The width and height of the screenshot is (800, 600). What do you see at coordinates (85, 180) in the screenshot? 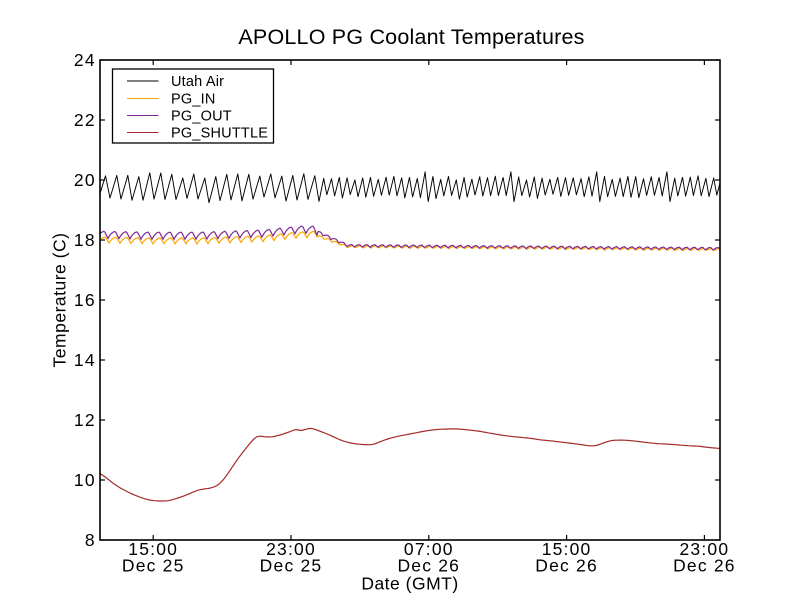
I see `svg-text: 20` at bounding box center [85, 180].